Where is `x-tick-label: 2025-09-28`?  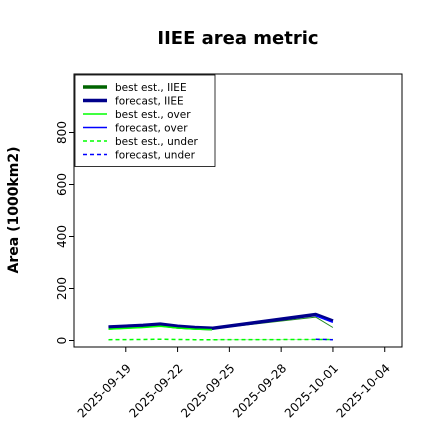 x-tick-label: 2025-09-28 is located at coordinates (259, 390).